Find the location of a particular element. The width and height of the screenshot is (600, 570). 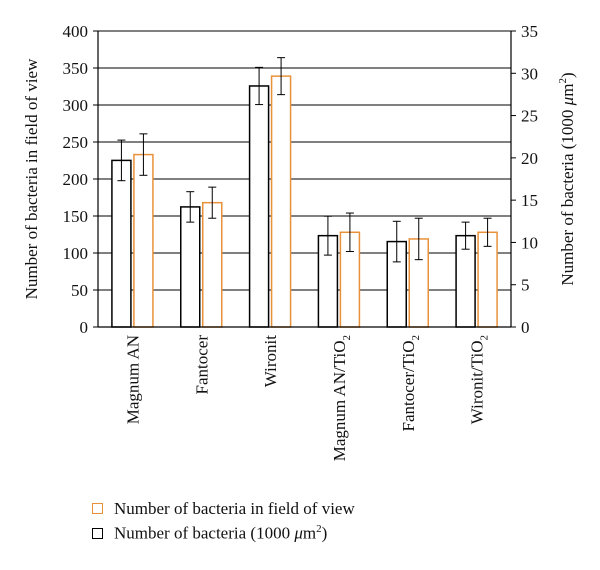

left-axis-ticks: 0 50 100 150 200 250 300 350 400 is located at coordinates (80, 179).